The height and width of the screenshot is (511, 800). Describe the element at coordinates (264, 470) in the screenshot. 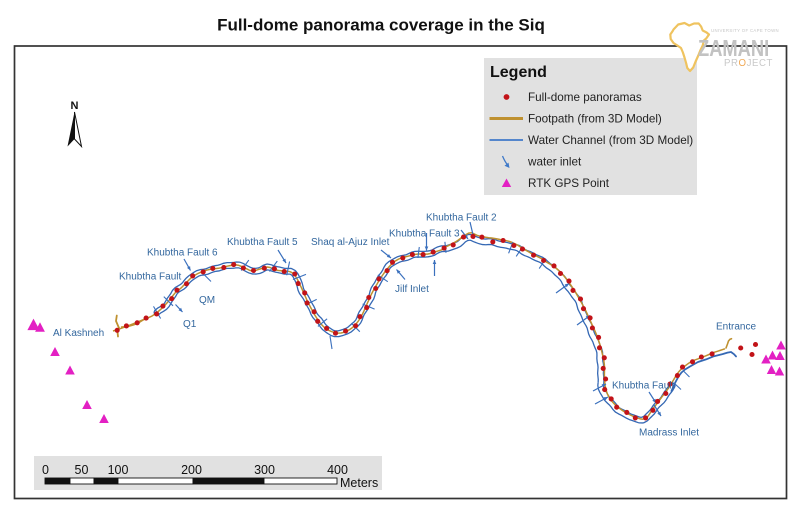

I see `svg-text: 300` at that location.